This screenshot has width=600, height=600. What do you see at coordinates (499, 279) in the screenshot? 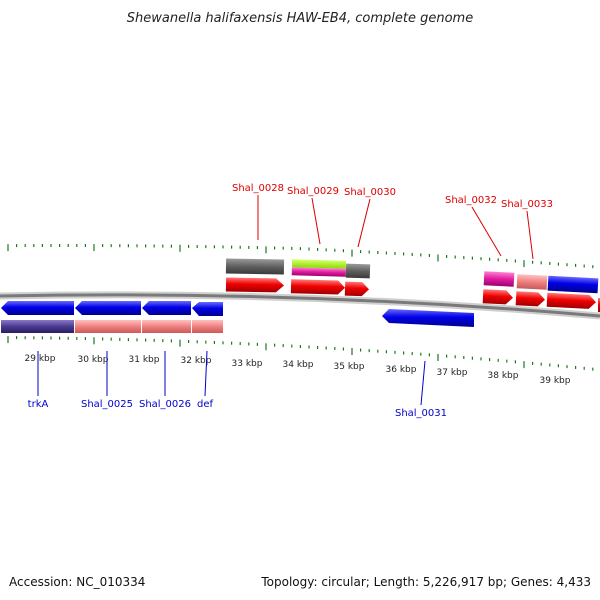
I see `gene-box-shal0032-cog` at bounding box center [499, 279].